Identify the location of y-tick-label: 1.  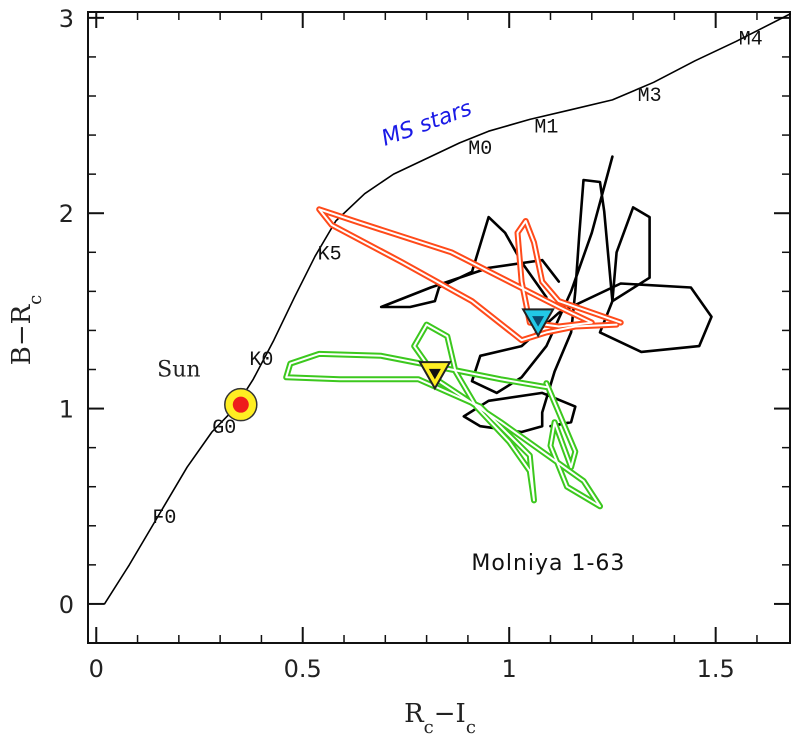
(66, 410).